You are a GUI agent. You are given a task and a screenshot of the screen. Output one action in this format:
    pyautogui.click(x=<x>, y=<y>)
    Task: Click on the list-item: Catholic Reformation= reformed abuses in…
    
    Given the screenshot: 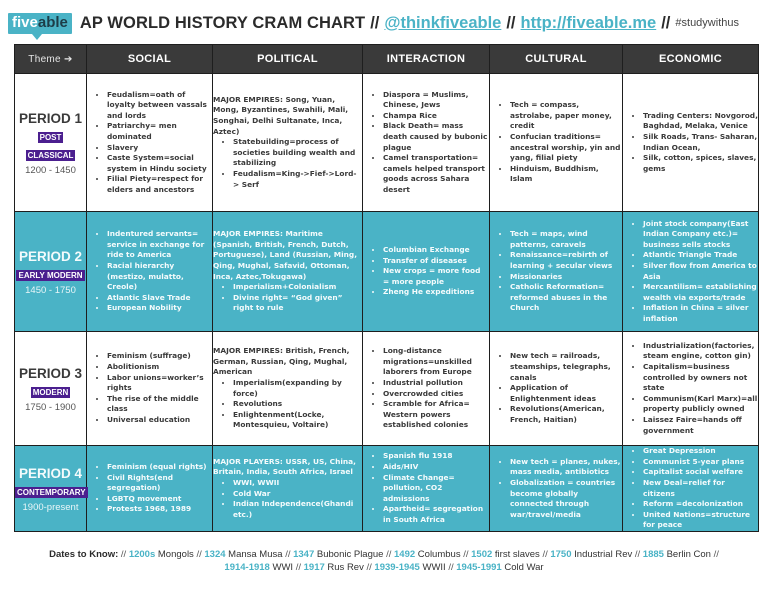 What is the action you would take?
    pyautogui.click(x=566, y=298)
    